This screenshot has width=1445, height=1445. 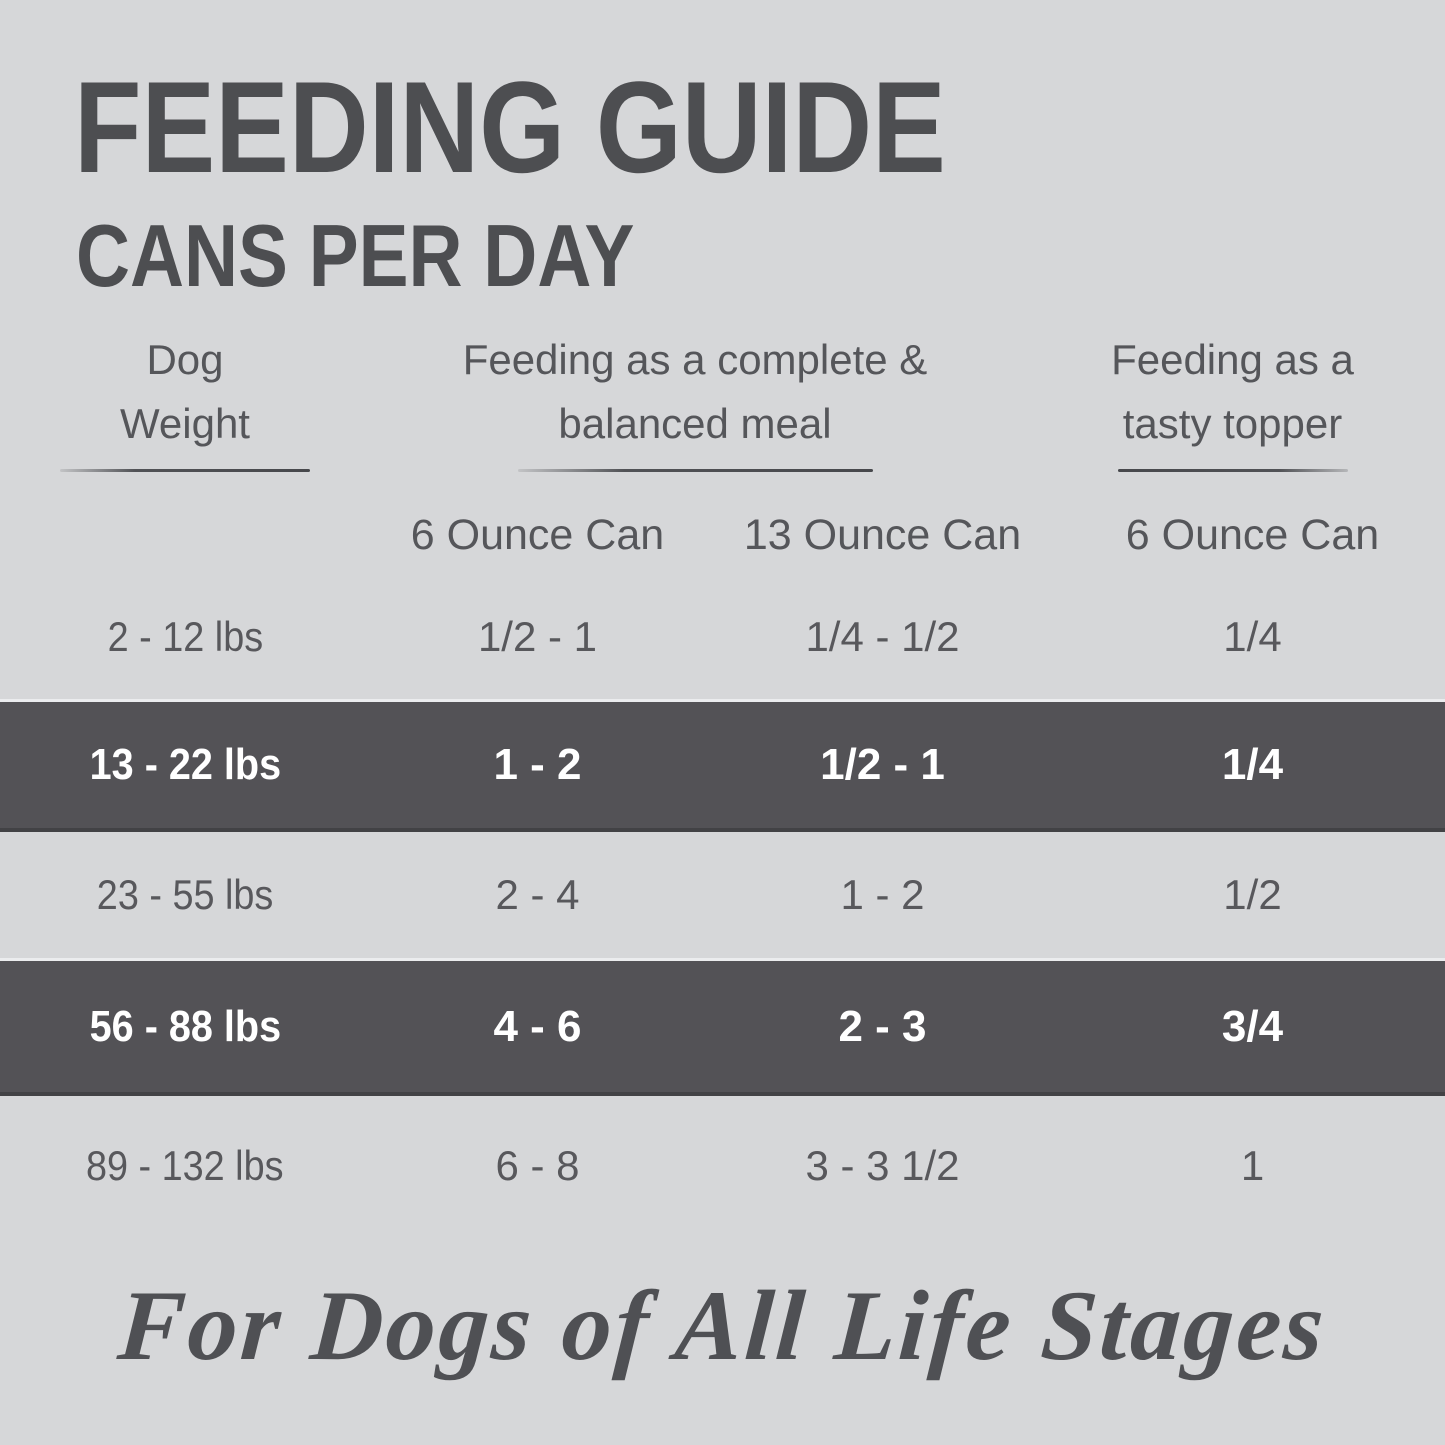 What do you see at coordinates (185, 636) in the screenshot?
I see `weight-cell: 2 - 12 lbs` at bounding box center [185, 636].